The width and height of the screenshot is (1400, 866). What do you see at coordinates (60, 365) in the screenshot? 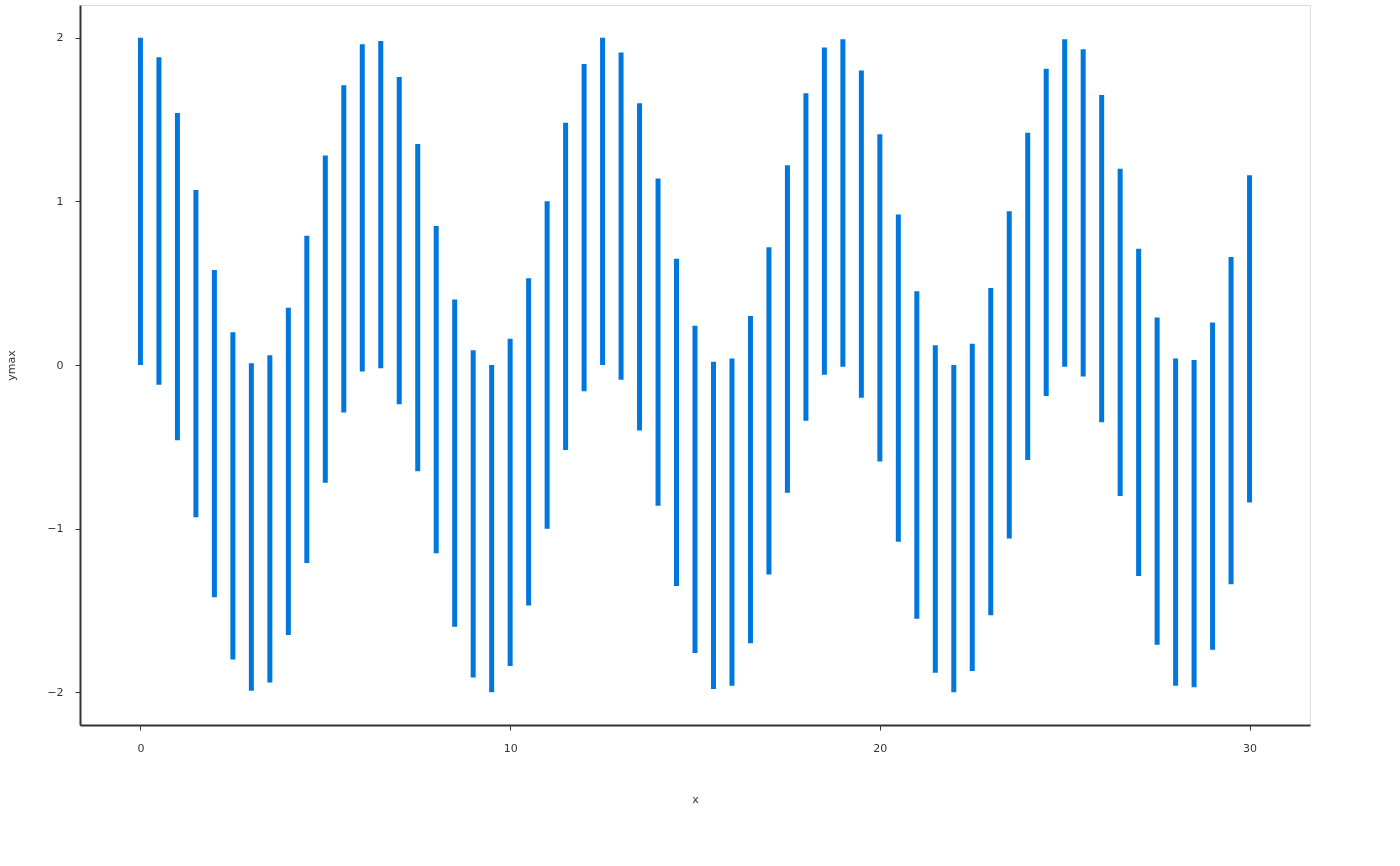
I see `y-tick-label: 0` at bounding box center [60, 365].